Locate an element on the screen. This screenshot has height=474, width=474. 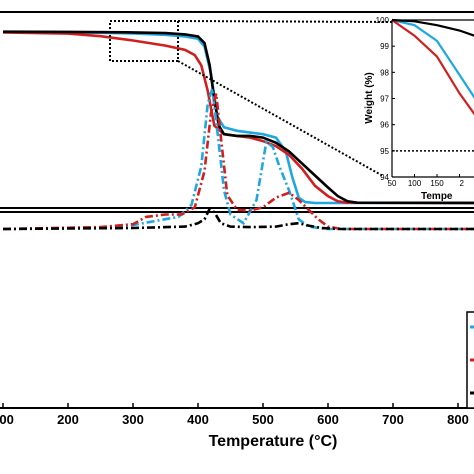
x-axis-title: Temperature (°C) is located at coordinates (273, 441).